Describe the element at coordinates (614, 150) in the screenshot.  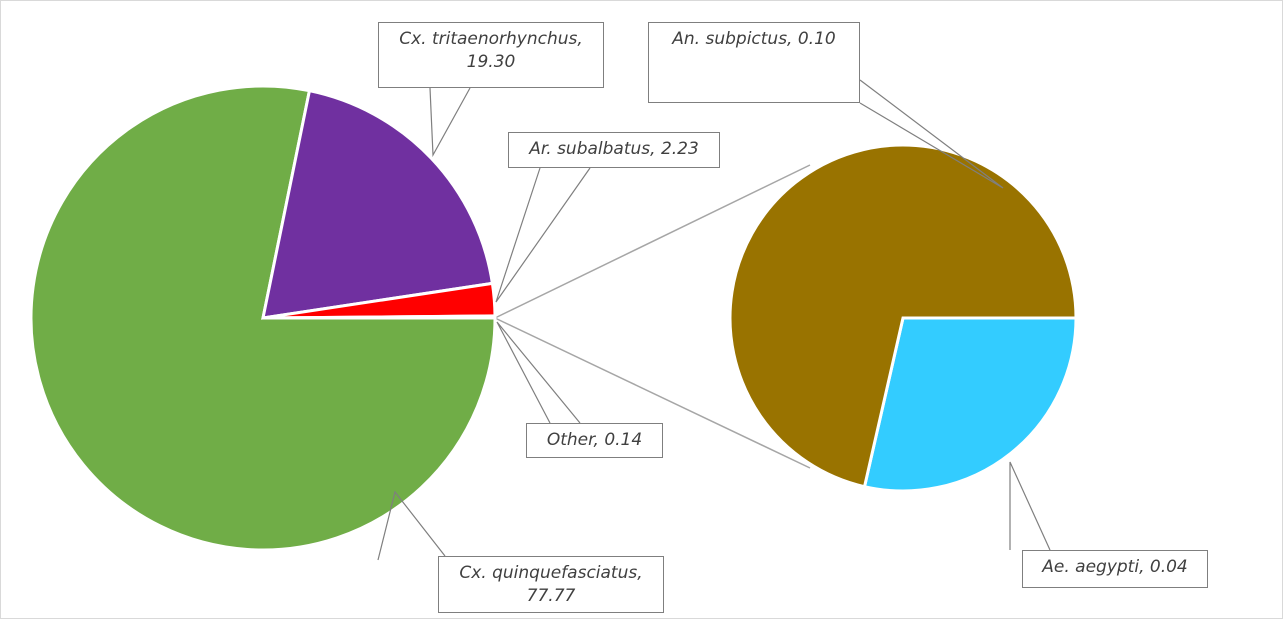
I see `data-label: Ar. subalbatus, 2.23` at that location.